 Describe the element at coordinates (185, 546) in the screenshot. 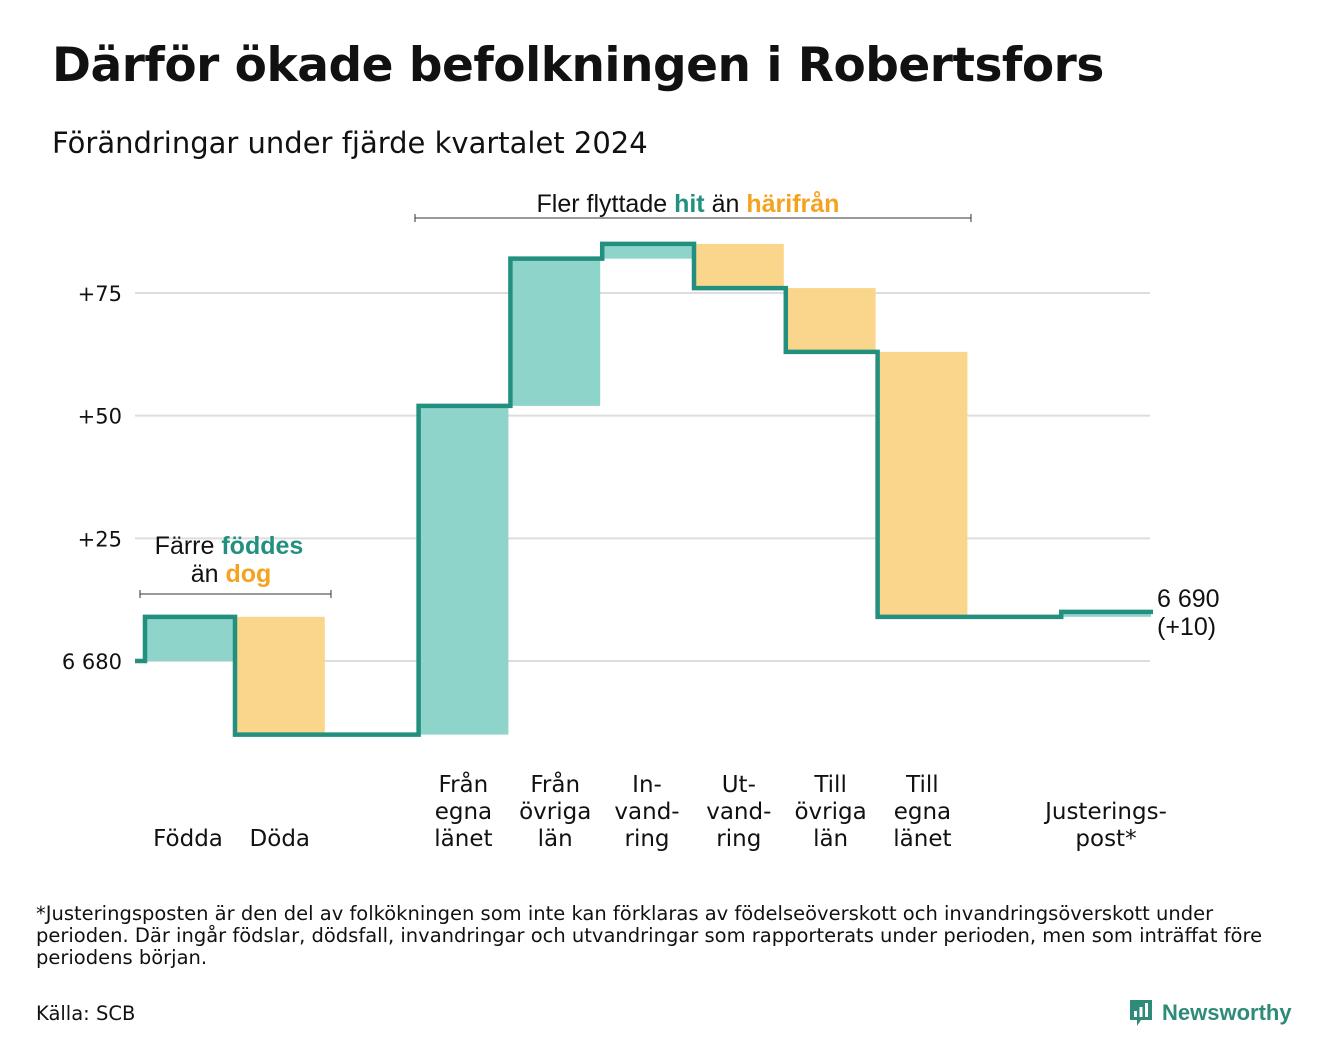

I see `births-annotation-prefix: Färre` at that location.